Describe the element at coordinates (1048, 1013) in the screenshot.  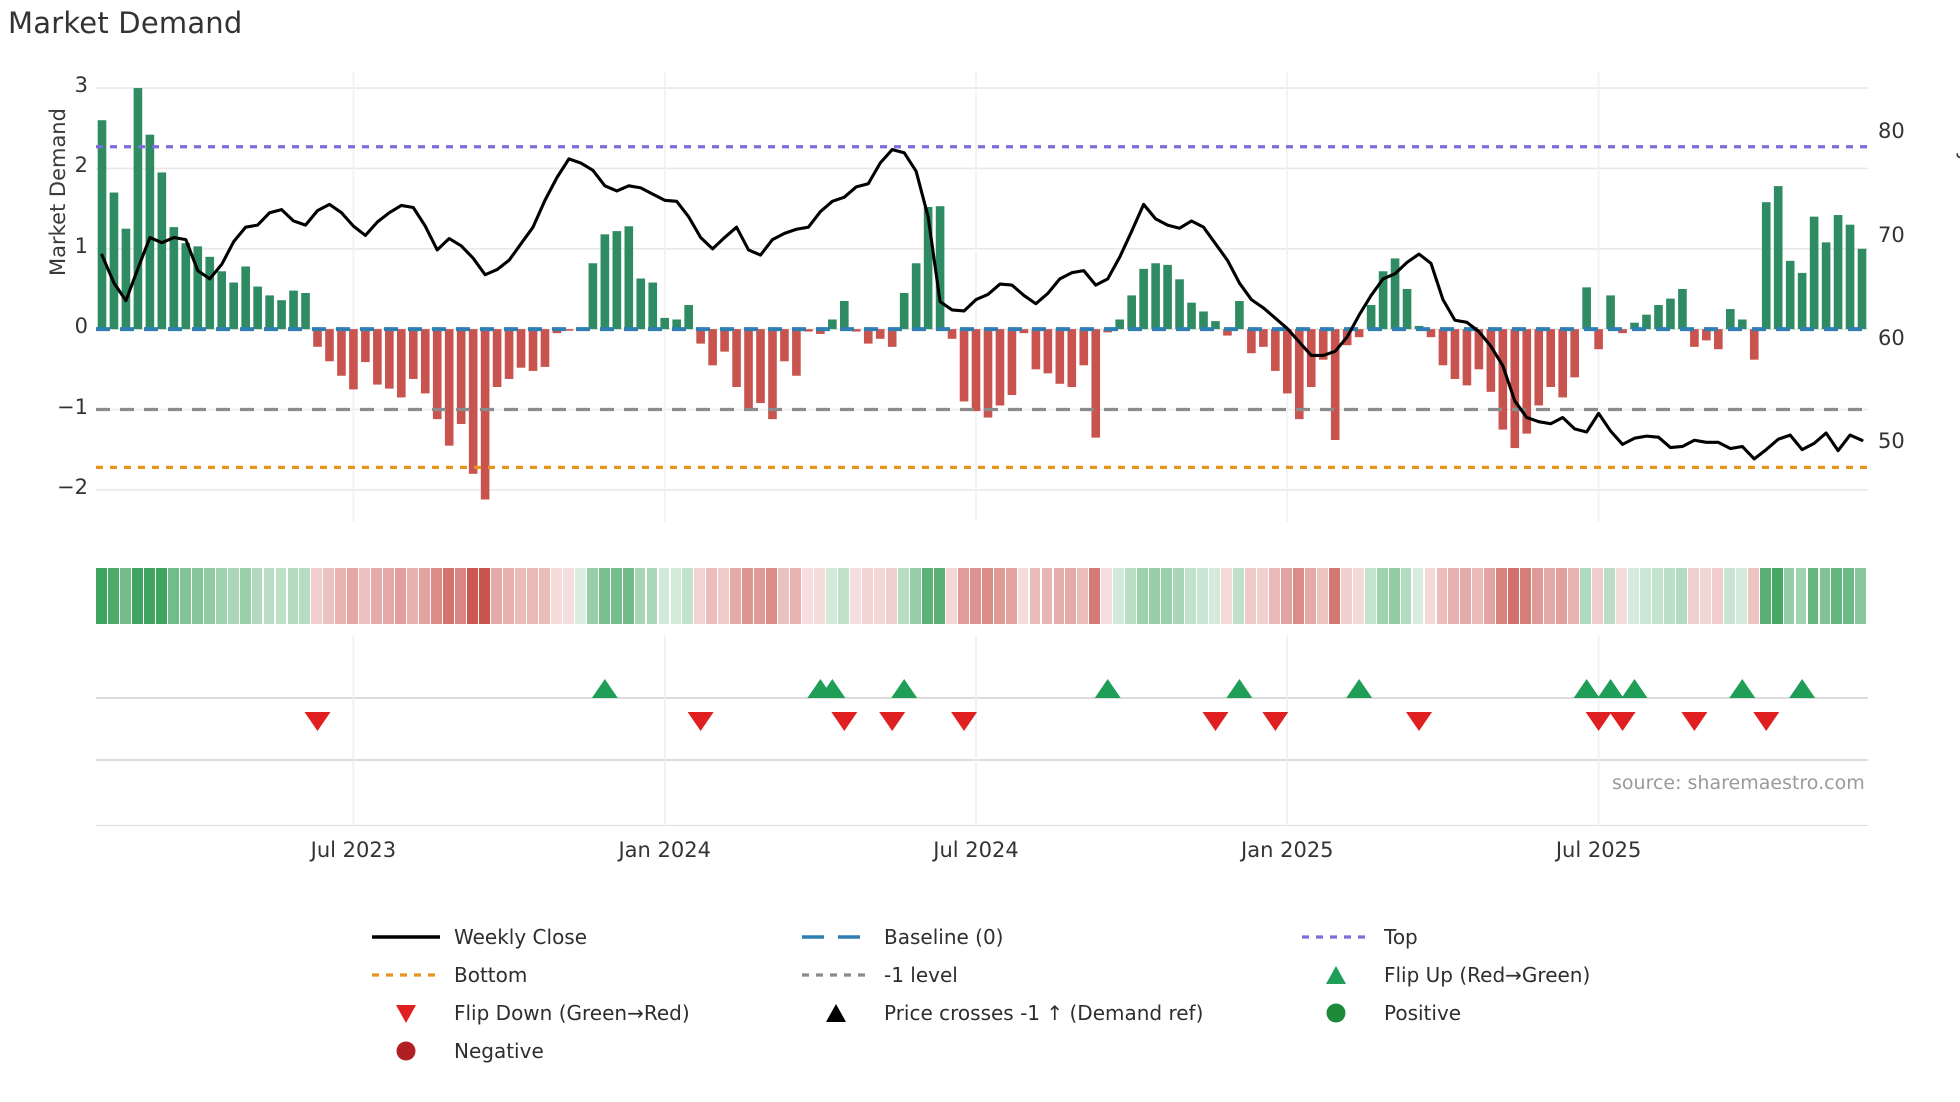
I see `legend-item: Price crosses -1 ↑ (Demand ref)` at that location.